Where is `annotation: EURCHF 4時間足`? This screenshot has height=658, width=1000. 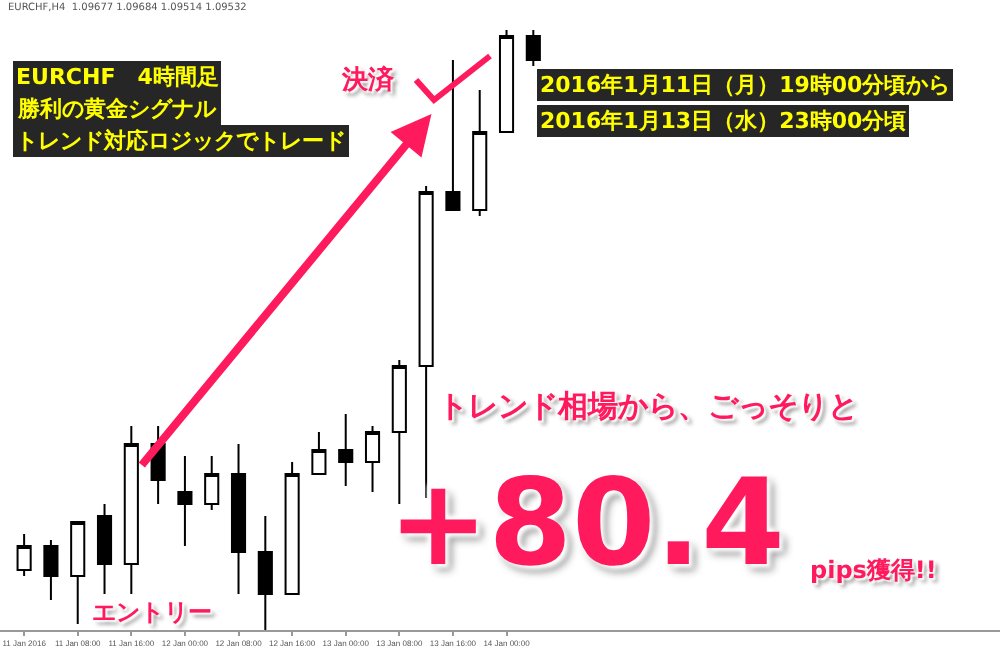
annotation: EURCHF 4時間足 is located at coordinates (117, 77).